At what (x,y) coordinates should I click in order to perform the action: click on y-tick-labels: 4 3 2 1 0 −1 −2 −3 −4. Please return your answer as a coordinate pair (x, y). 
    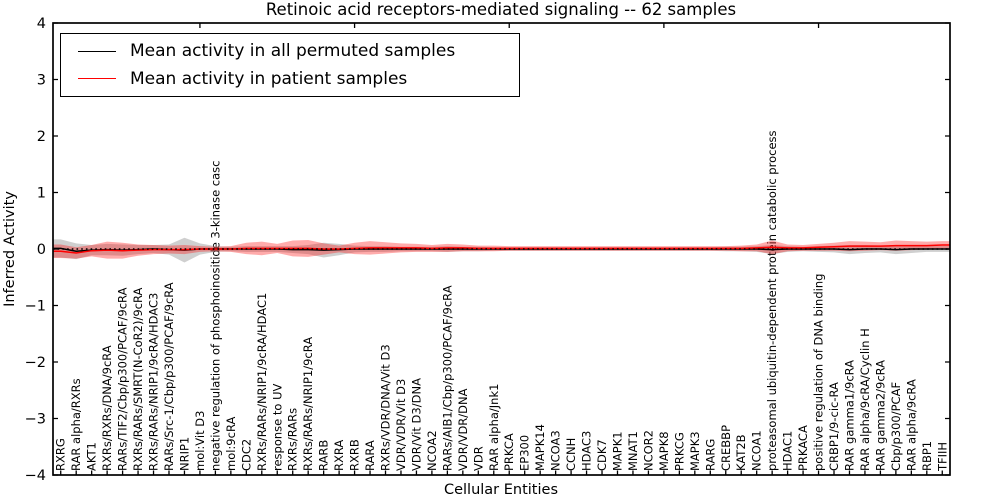
    Looking at the image, I should click on (35, 250).